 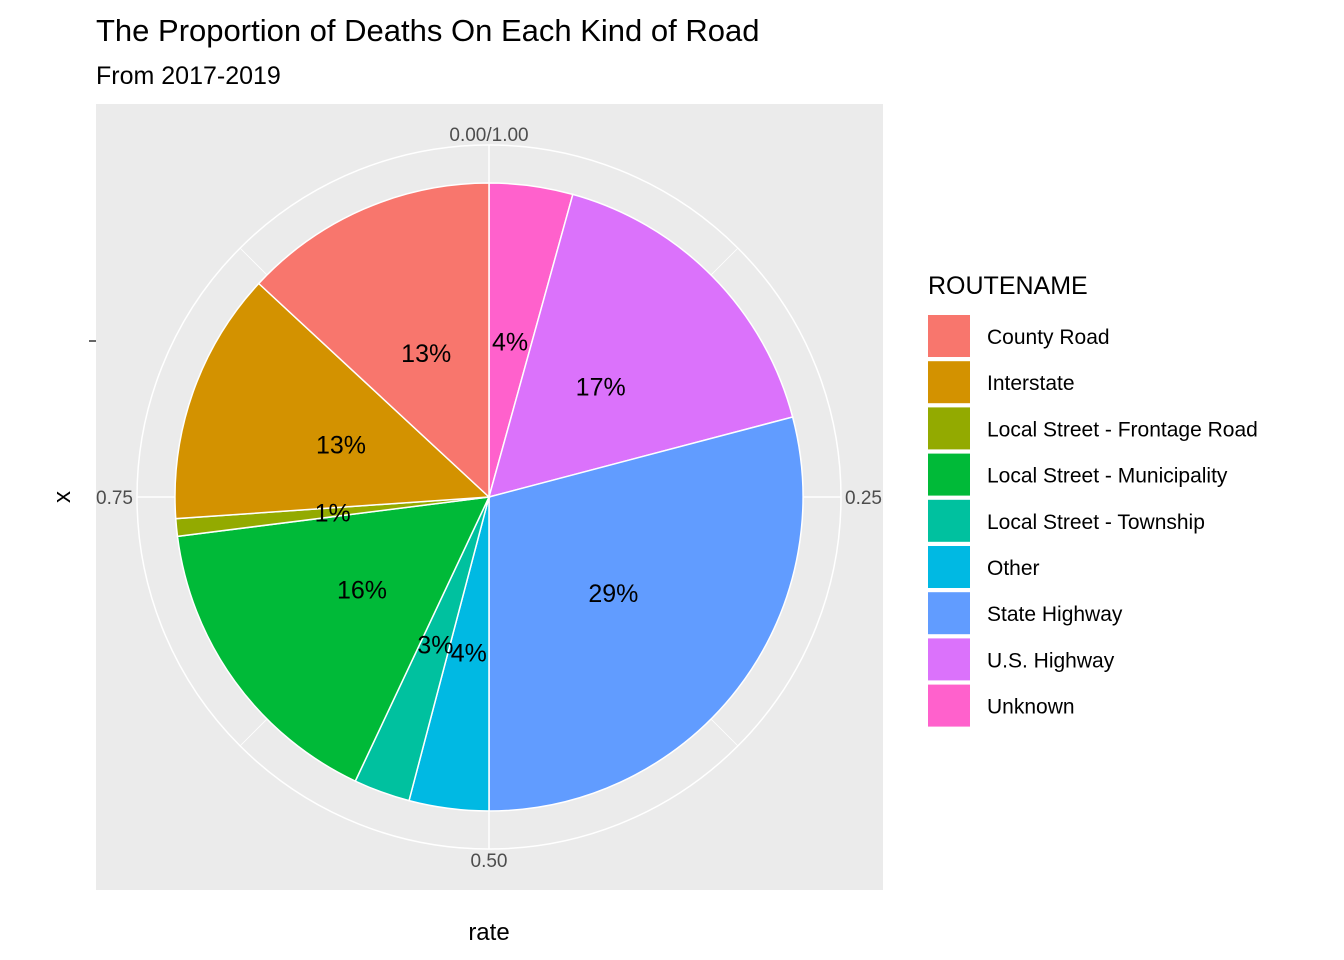 I want to click on slice-label-unknown: 4%, so click(x=510, y=342).